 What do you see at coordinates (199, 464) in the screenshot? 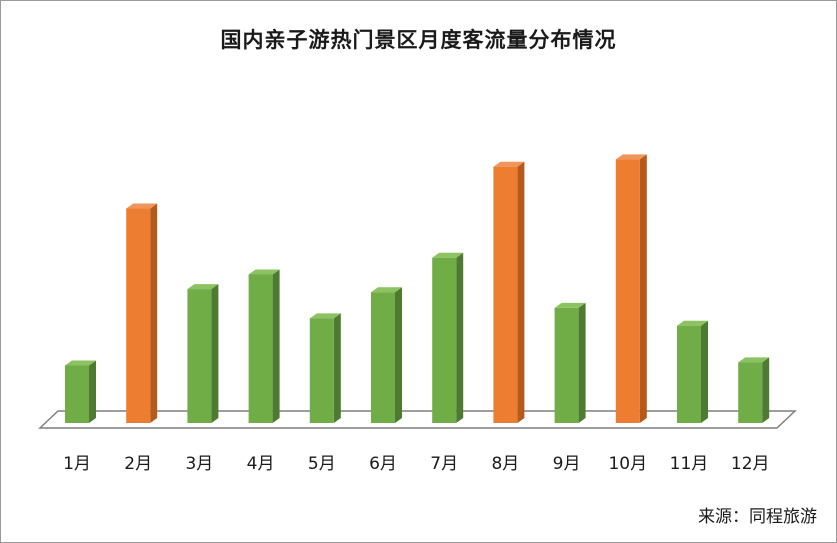
I see `x-tick-label: 3月` at bounding box center [199, 464].